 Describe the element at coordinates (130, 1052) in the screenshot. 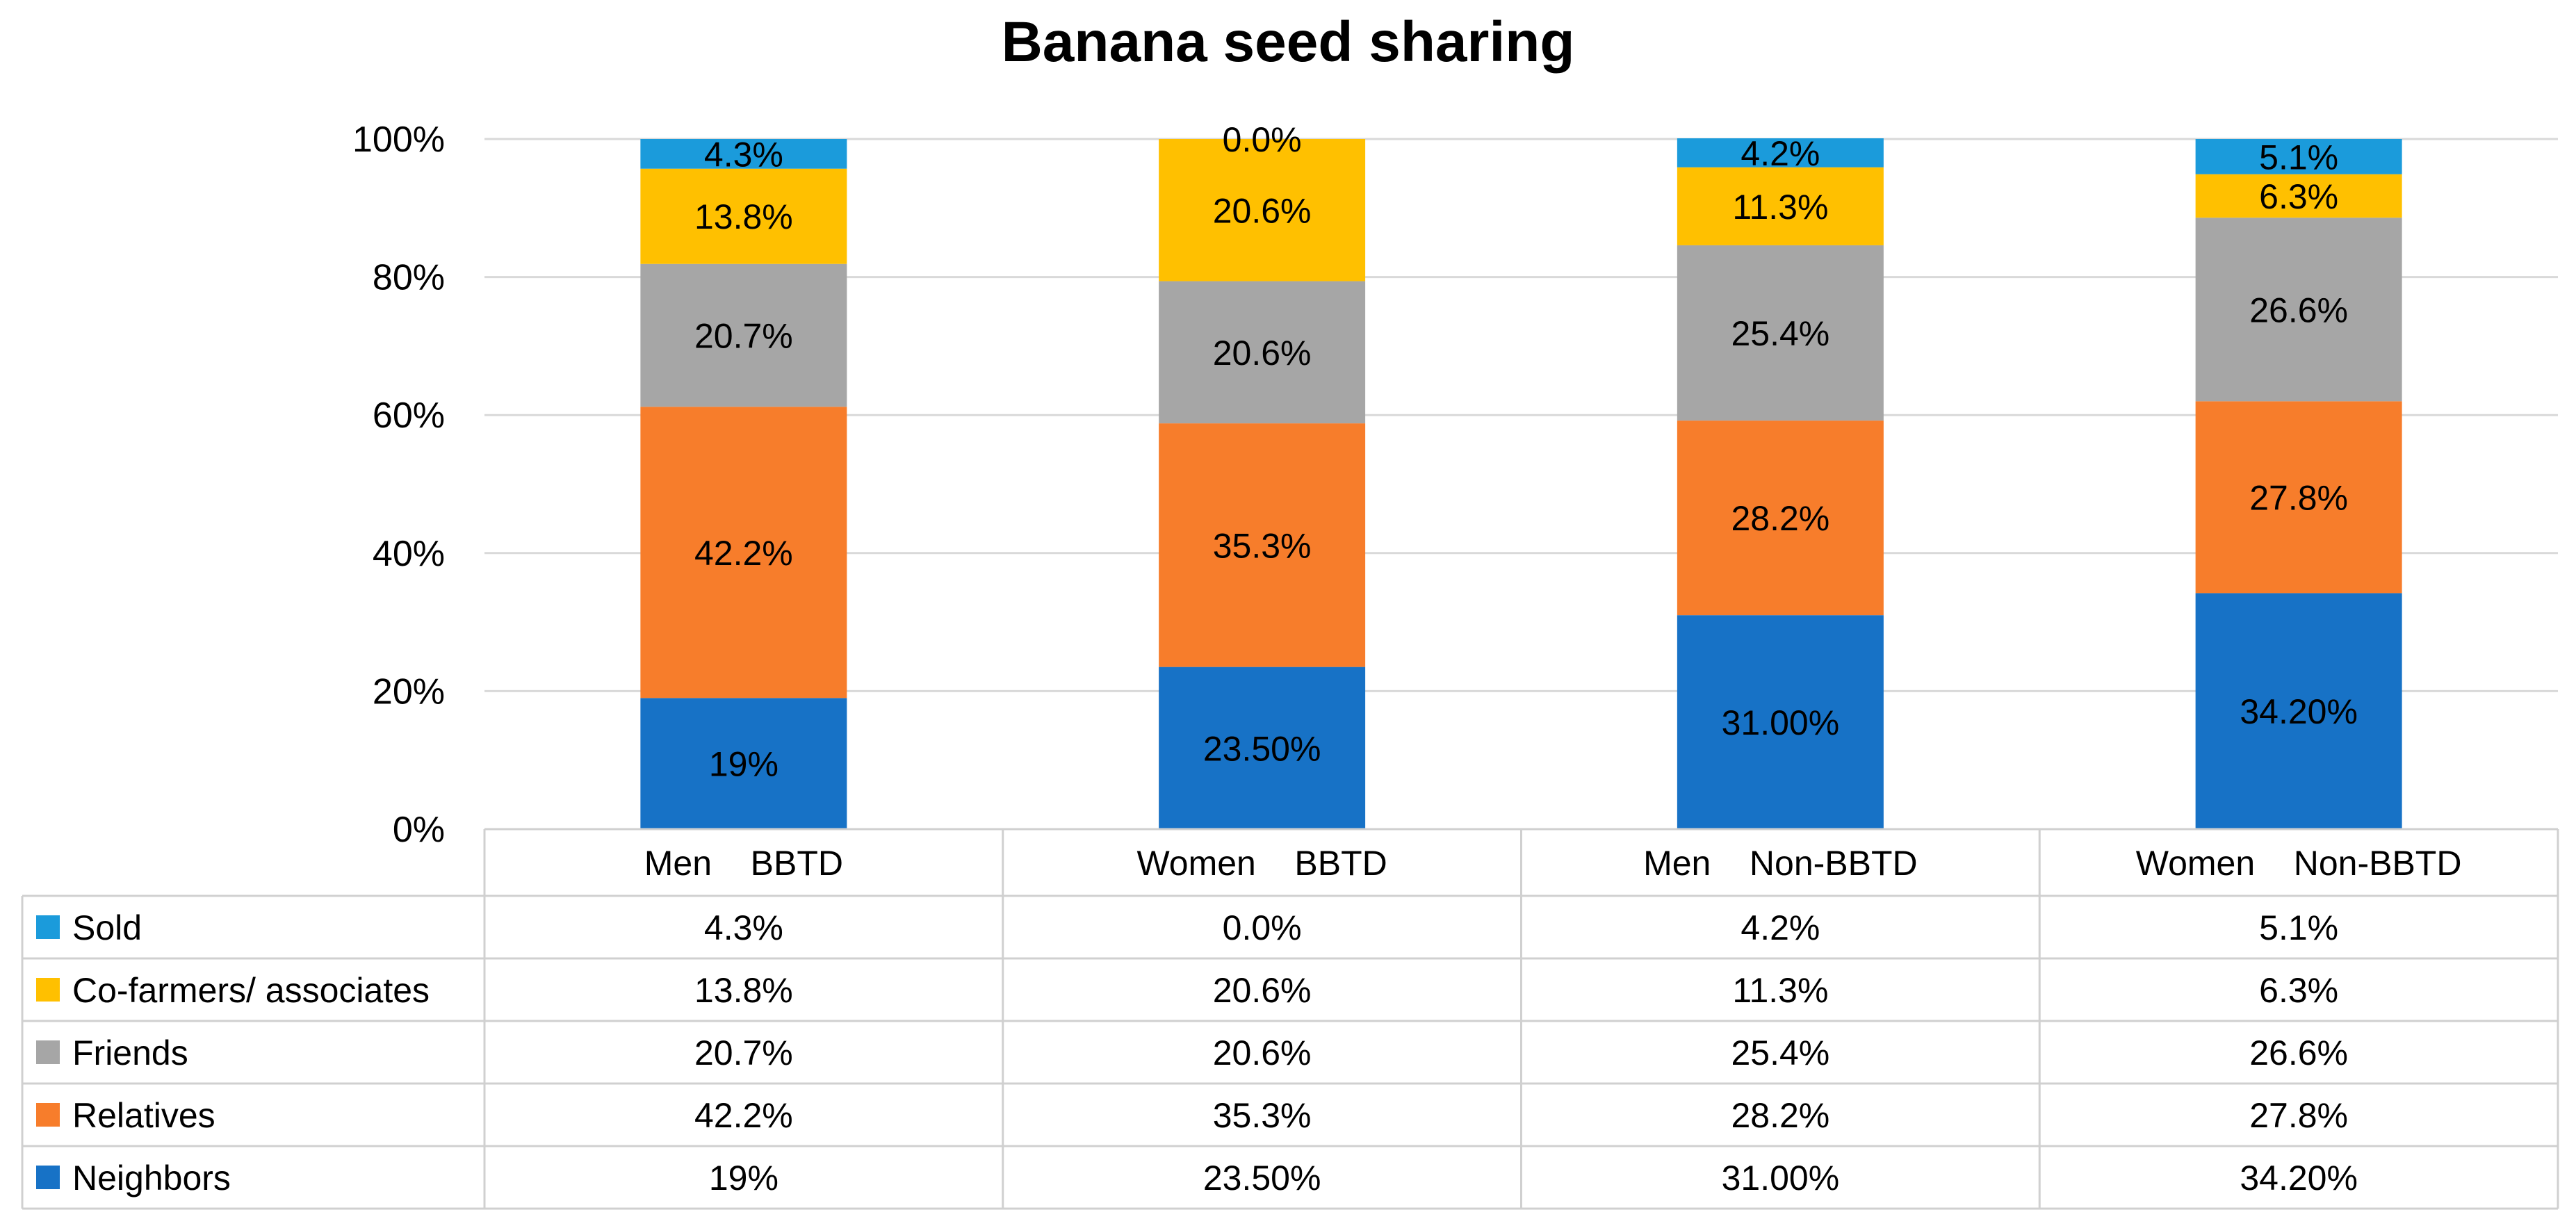

I see `legend-label: Friends` at that location.